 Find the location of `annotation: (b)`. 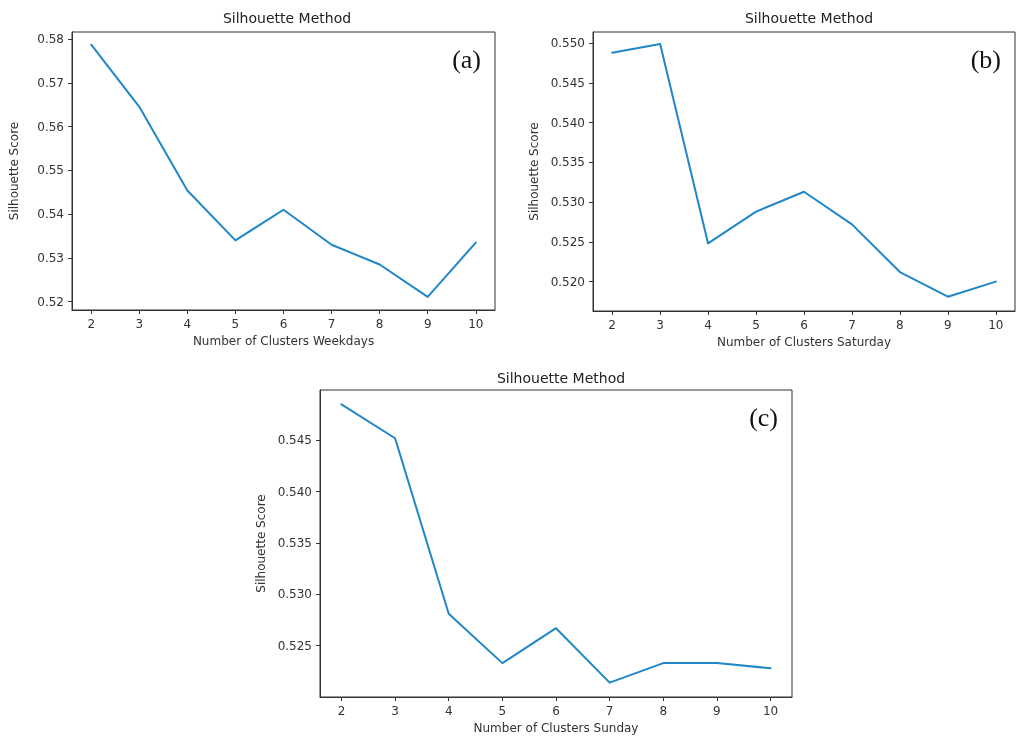

annotation: (b) is located at coordinates (986, 59).